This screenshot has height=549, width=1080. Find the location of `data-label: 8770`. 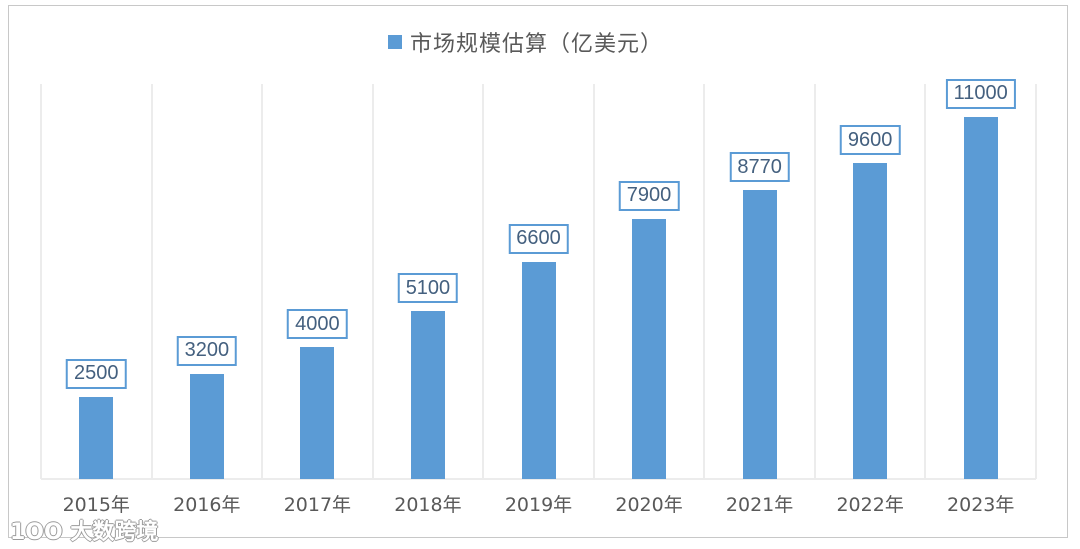

data-label: 8770 is located at coordinates (759, 167).